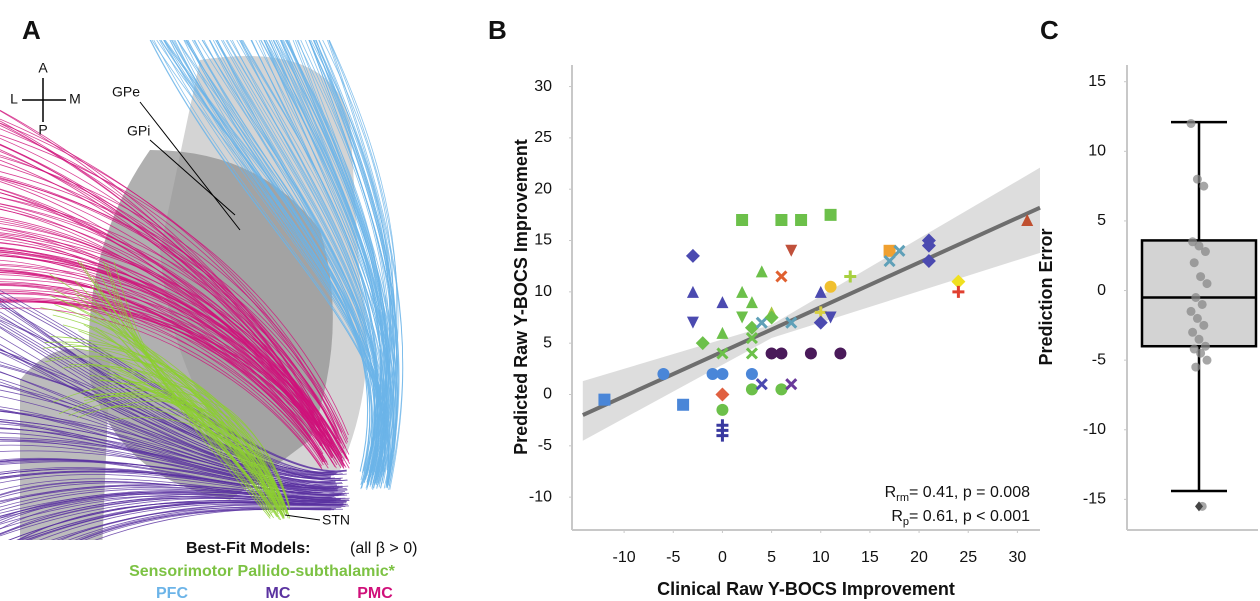 This screenshot has height=601, width=1260. What do you see at coordinates (278, 593) in the screenshot?
I see `legend-tract: MC` at bounding box center [278, 593].